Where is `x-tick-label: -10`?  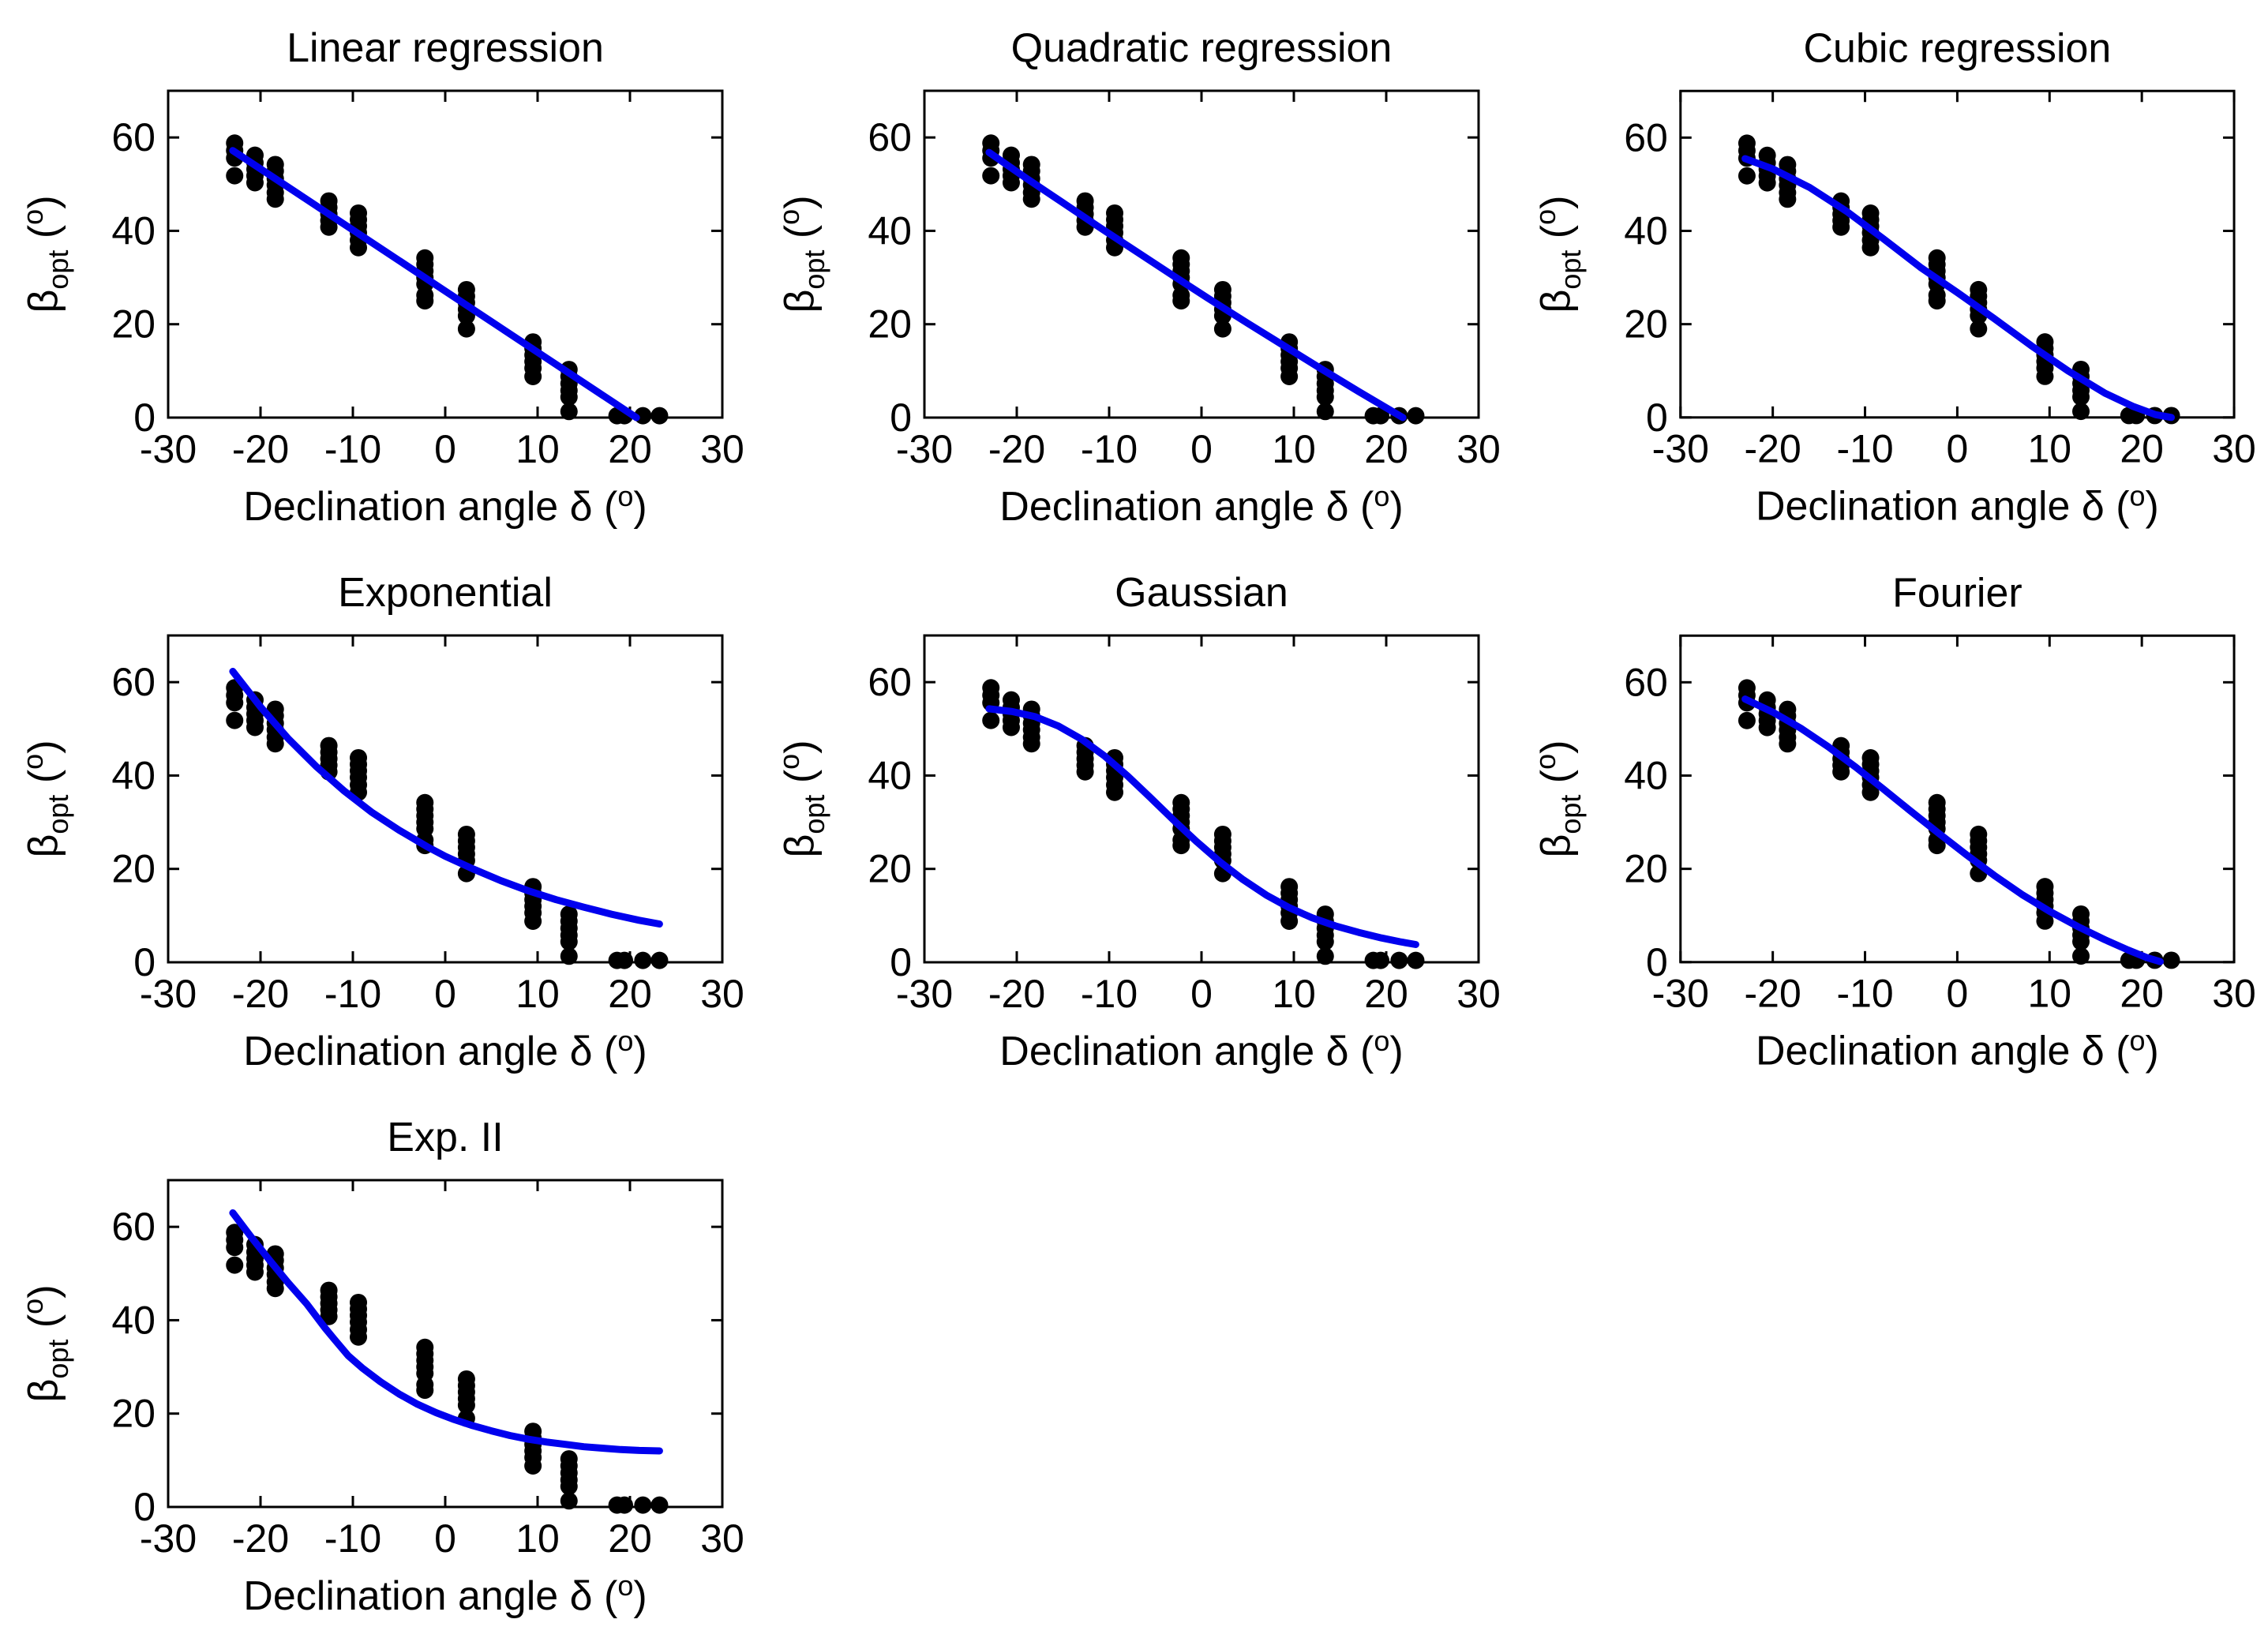
x-tick-label: -10 is located at coordinates (352, 449).